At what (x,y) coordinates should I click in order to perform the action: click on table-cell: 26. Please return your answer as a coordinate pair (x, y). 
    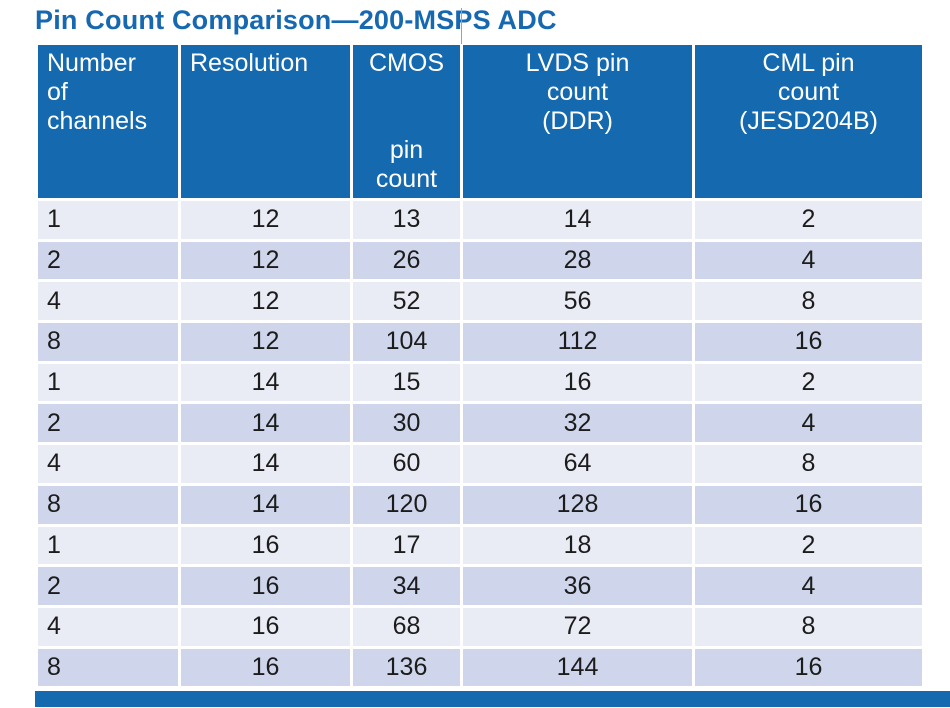
    Looking at the image, I should click on (406, 260).